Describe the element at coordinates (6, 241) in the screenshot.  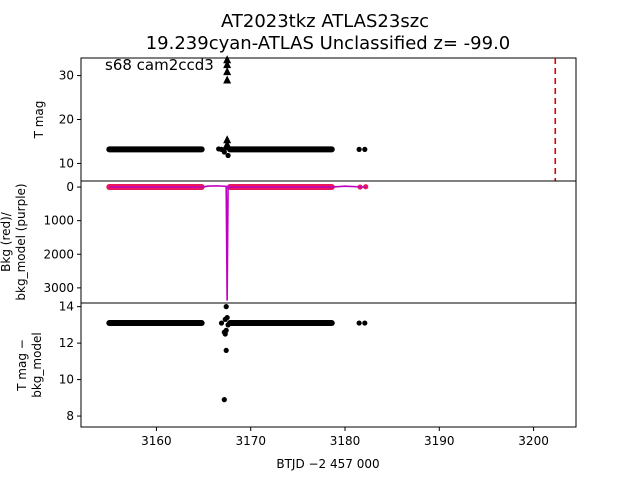
I see `y-axis-label-mid: Bkg (red)/` at that location.